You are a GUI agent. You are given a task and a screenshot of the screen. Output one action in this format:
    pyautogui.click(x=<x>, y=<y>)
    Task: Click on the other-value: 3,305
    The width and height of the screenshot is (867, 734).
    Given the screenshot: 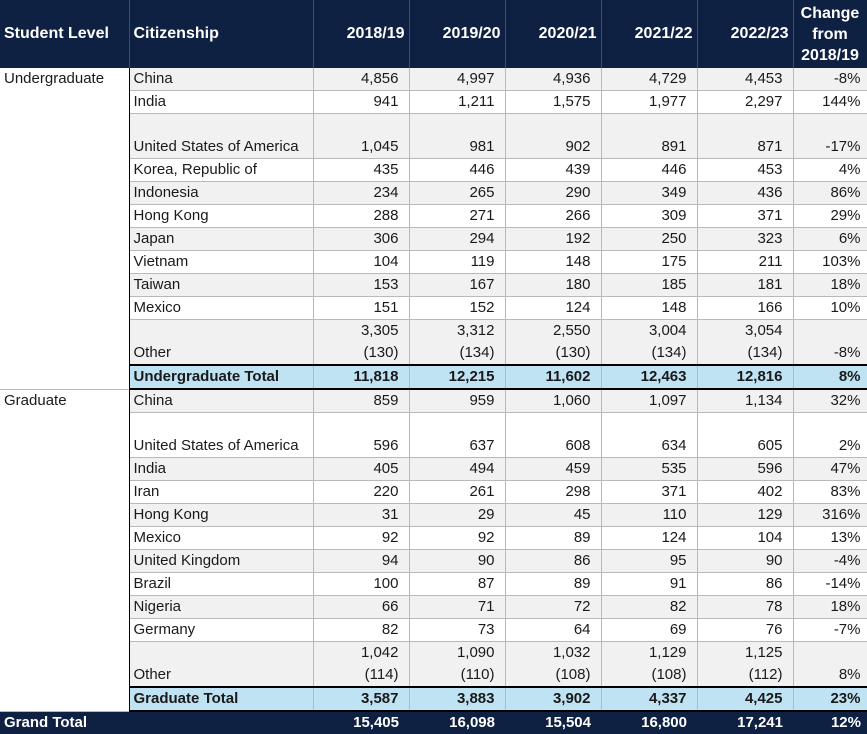 What is the action you would take?
    pyautogui.click(x=379, y=330)
    